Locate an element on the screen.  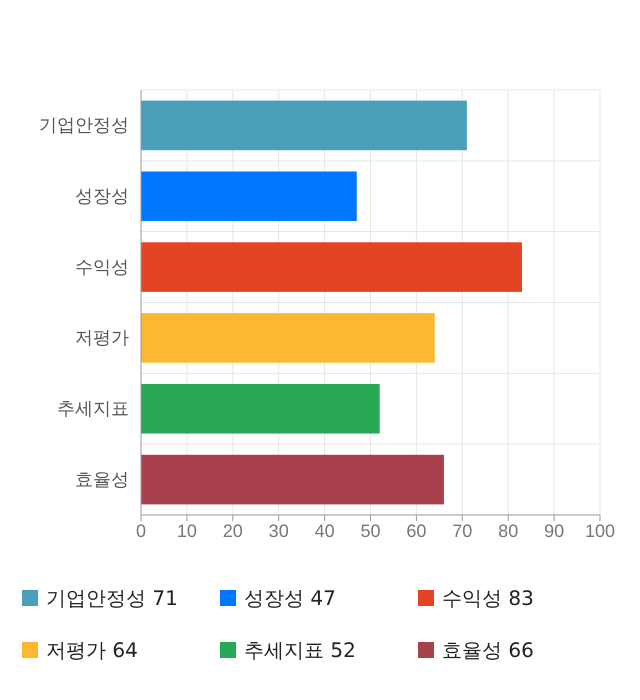
y-tick-label: 기업안정성 is located at coordinates (84, 125).